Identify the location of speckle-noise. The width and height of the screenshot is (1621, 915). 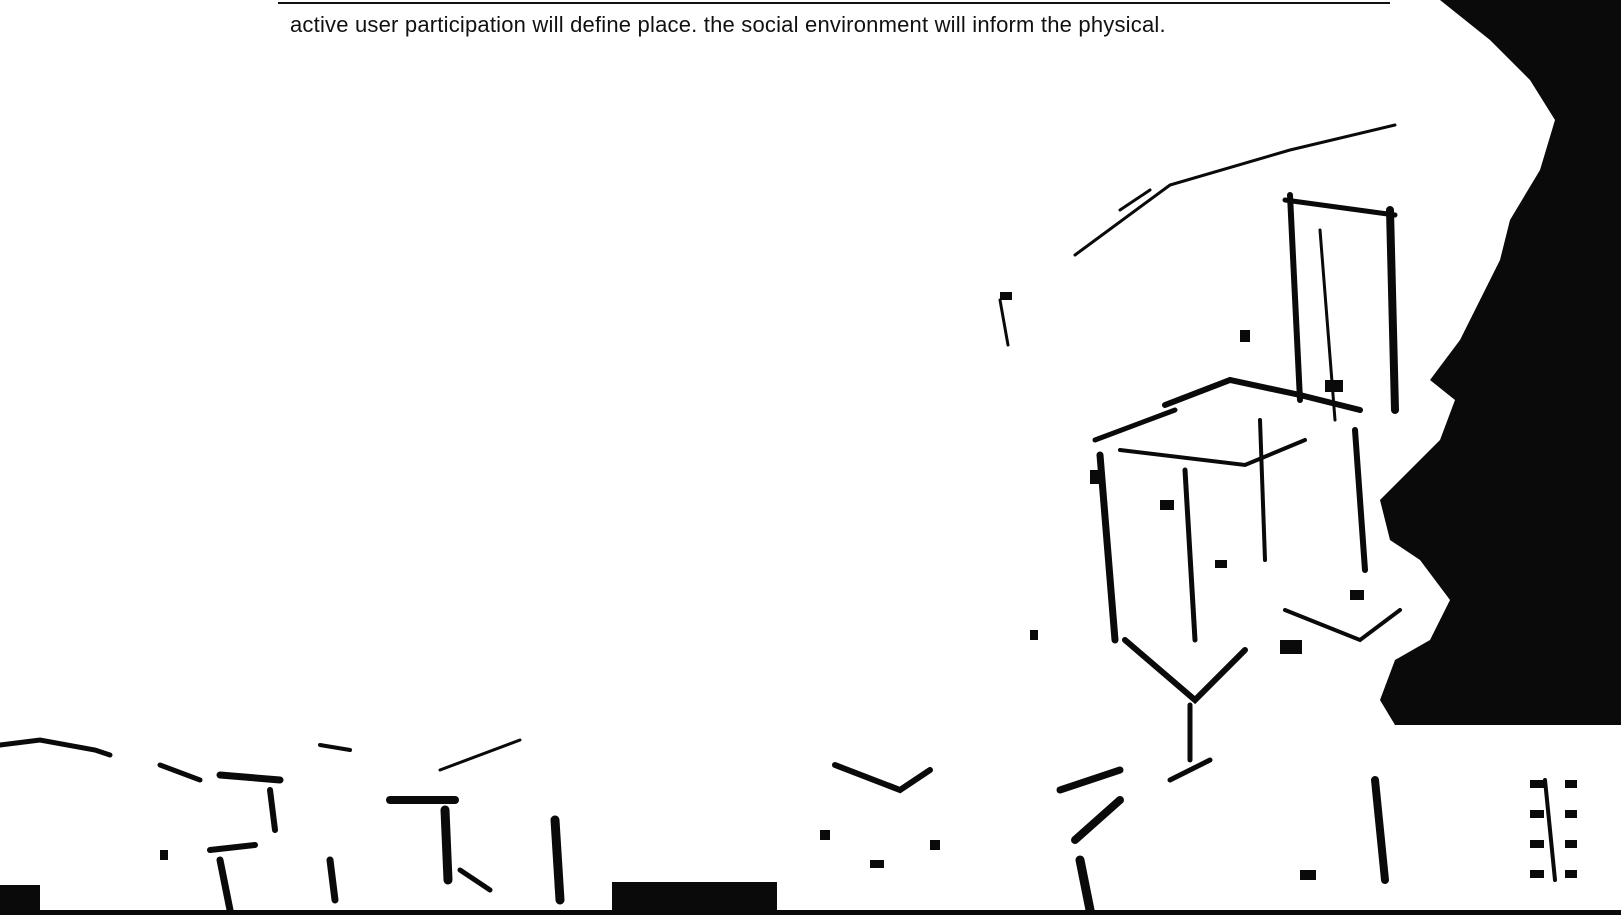
(1205, 494).